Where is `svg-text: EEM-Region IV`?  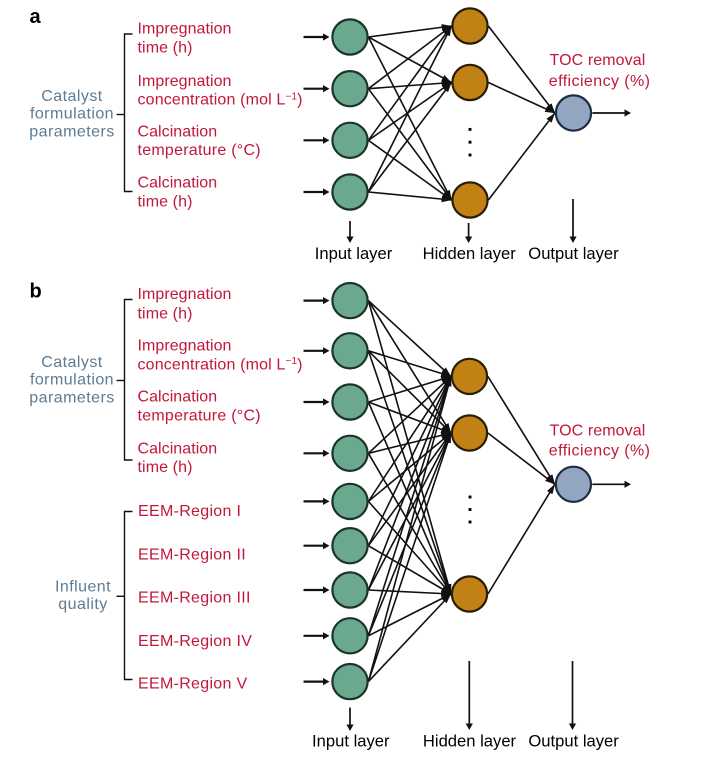 svg-text: EEM-Region IV is located at coordinates (195, 641).